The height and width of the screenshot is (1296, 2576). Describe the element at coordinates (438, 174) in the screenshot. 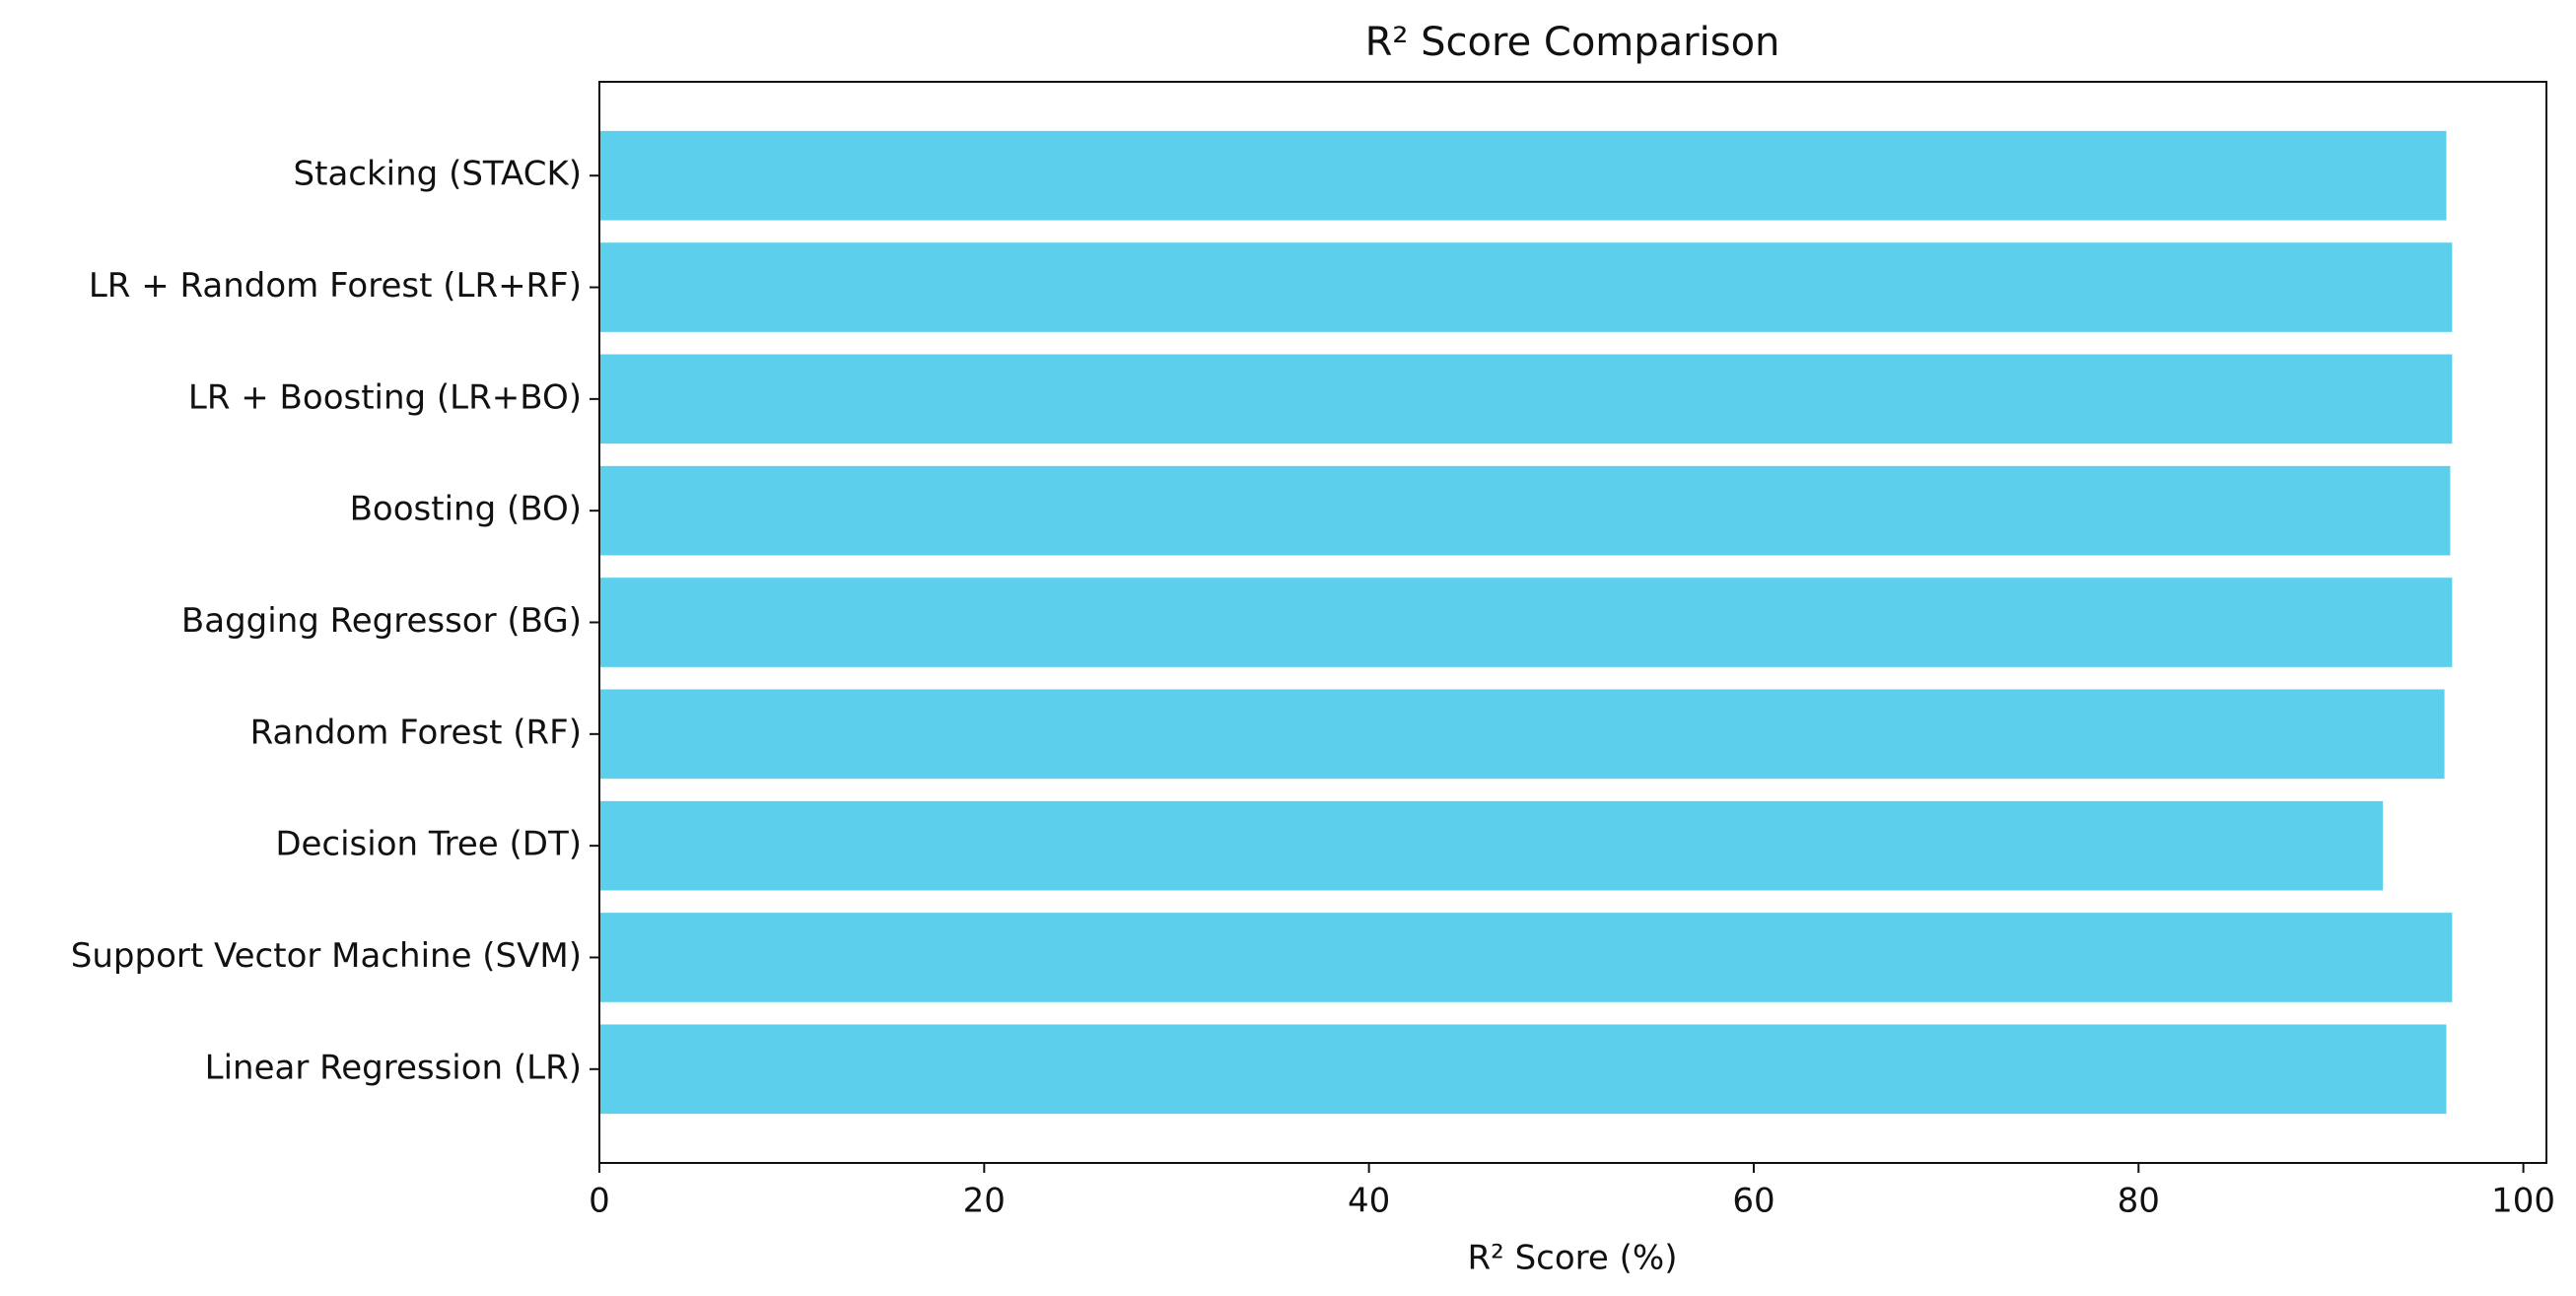

I see `y-tick-label: Stacking (STACK)` at that location.